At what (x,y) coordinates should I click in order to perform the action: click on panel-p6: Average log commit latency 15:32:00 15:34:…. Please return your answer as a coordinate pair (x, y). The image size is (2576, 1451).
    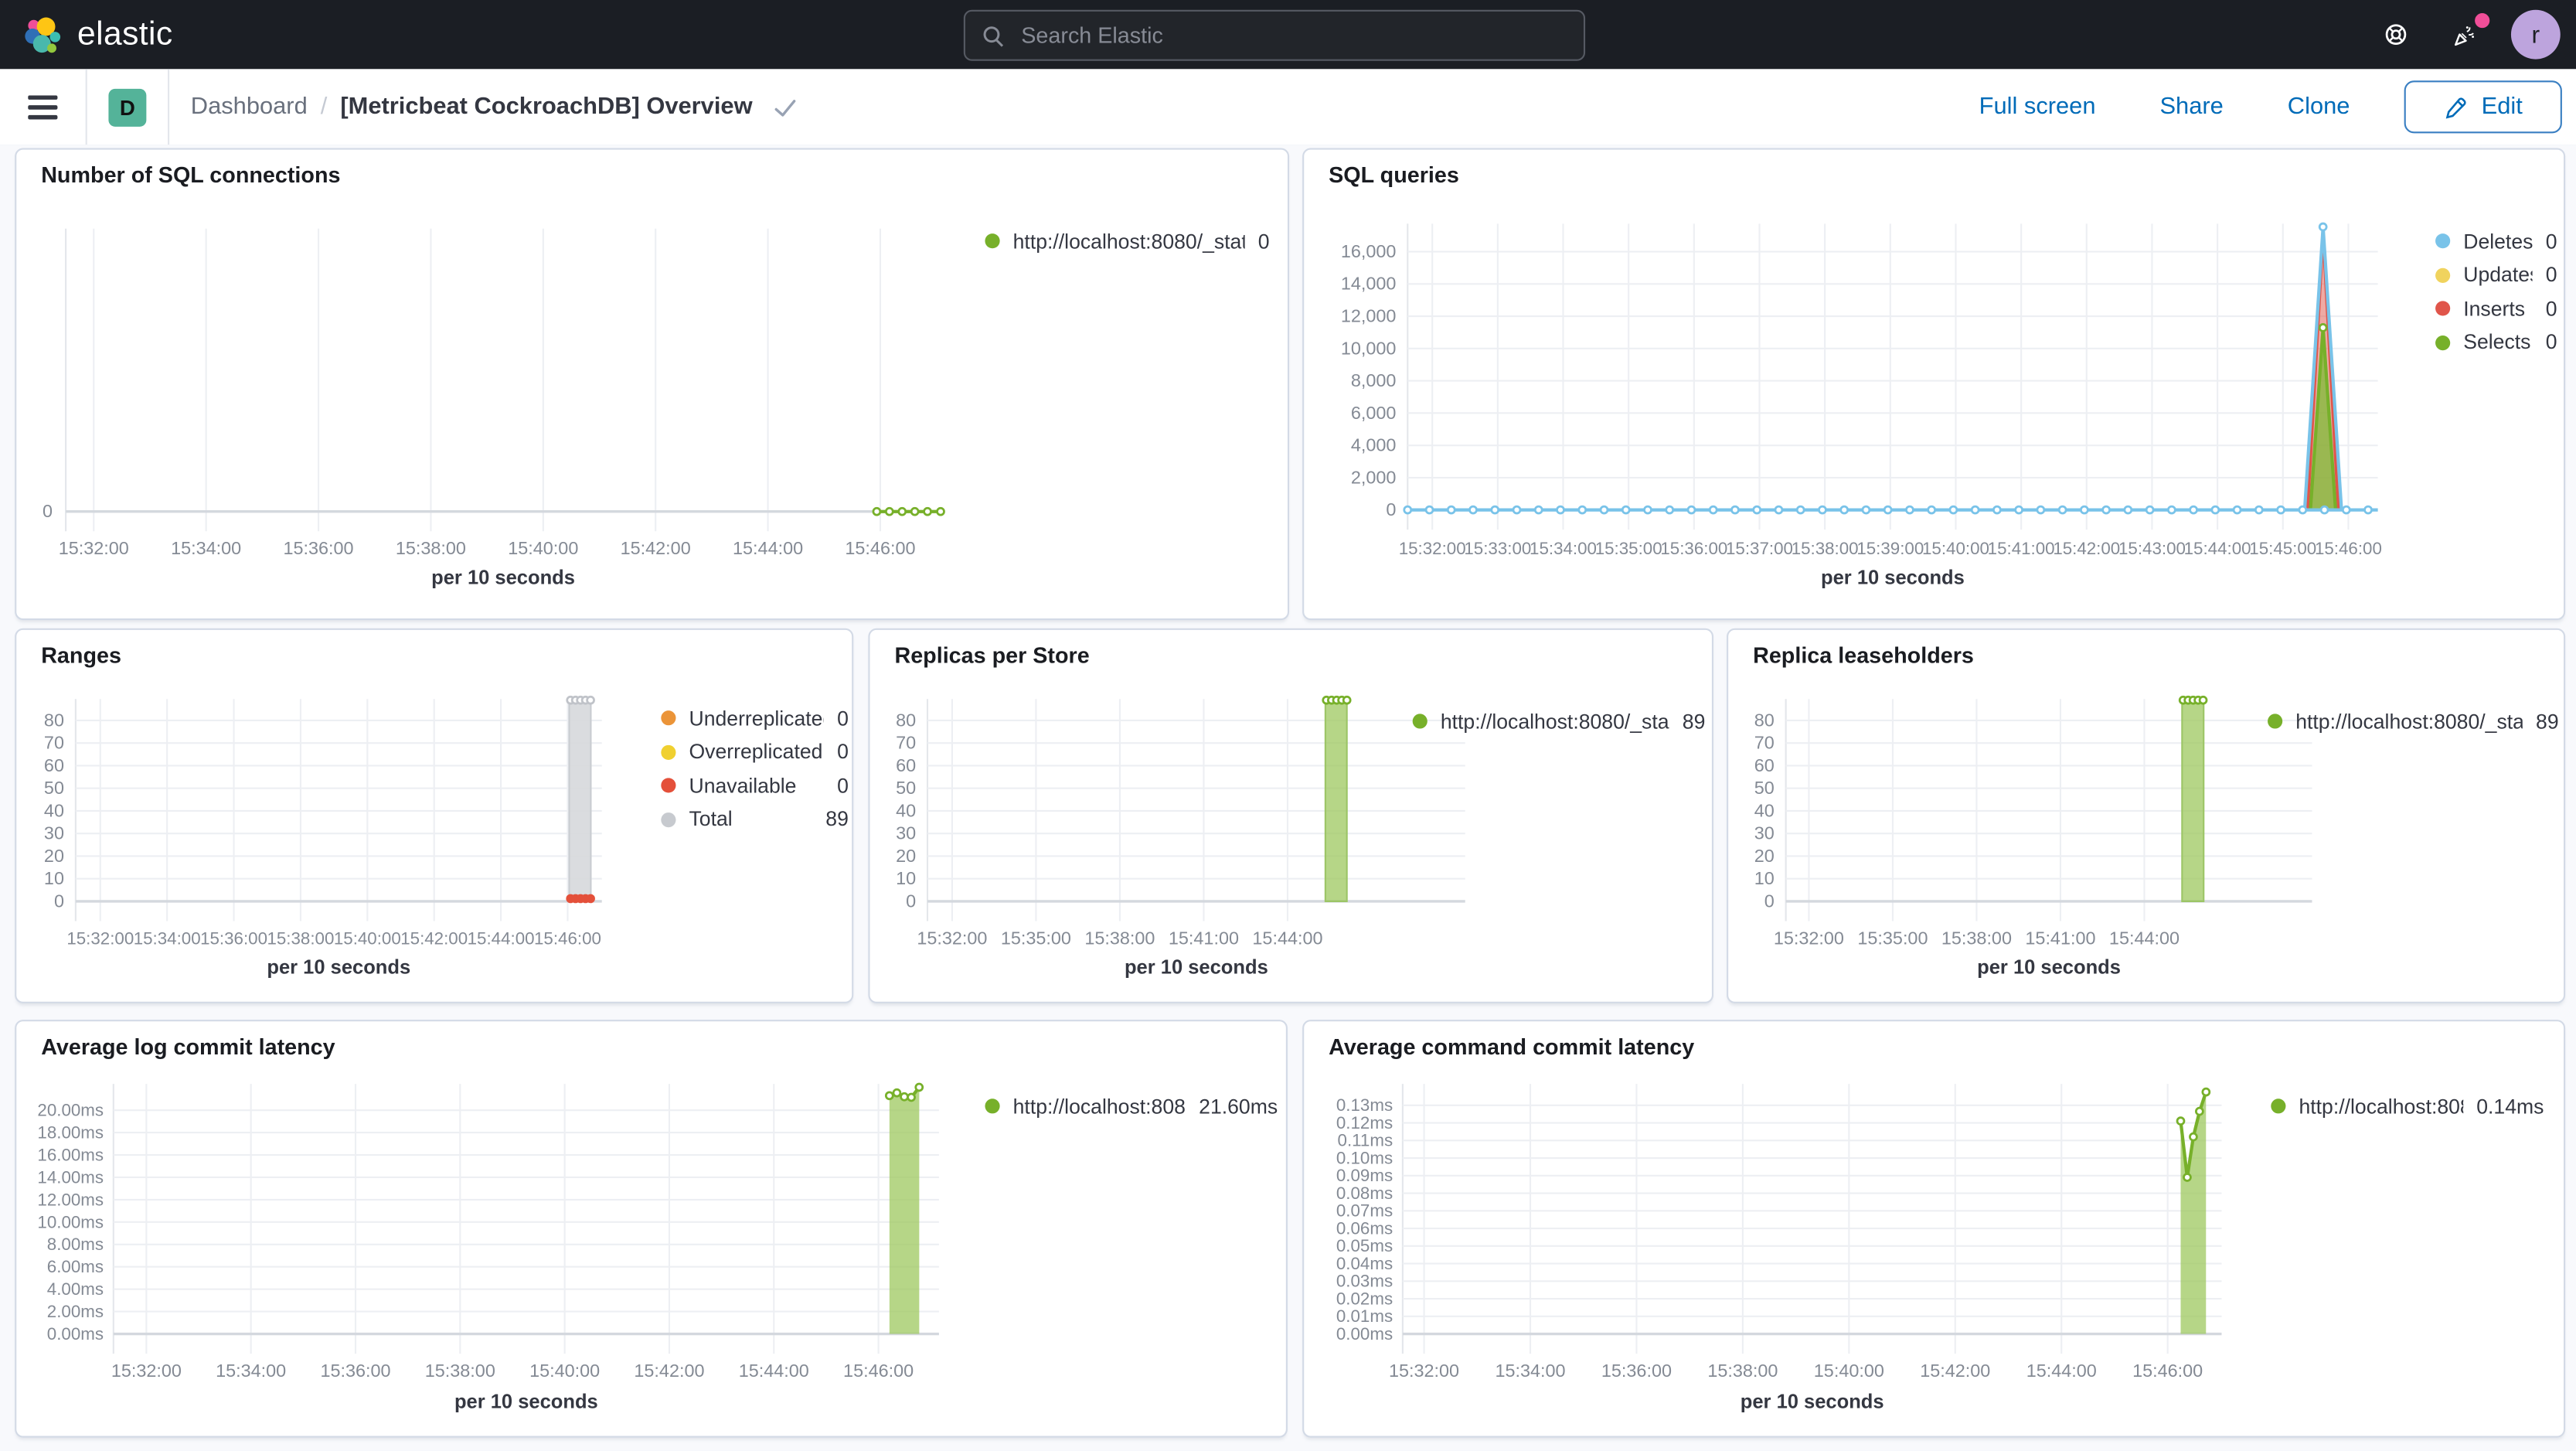
    Looking at the image, I should click on (651, 1229).